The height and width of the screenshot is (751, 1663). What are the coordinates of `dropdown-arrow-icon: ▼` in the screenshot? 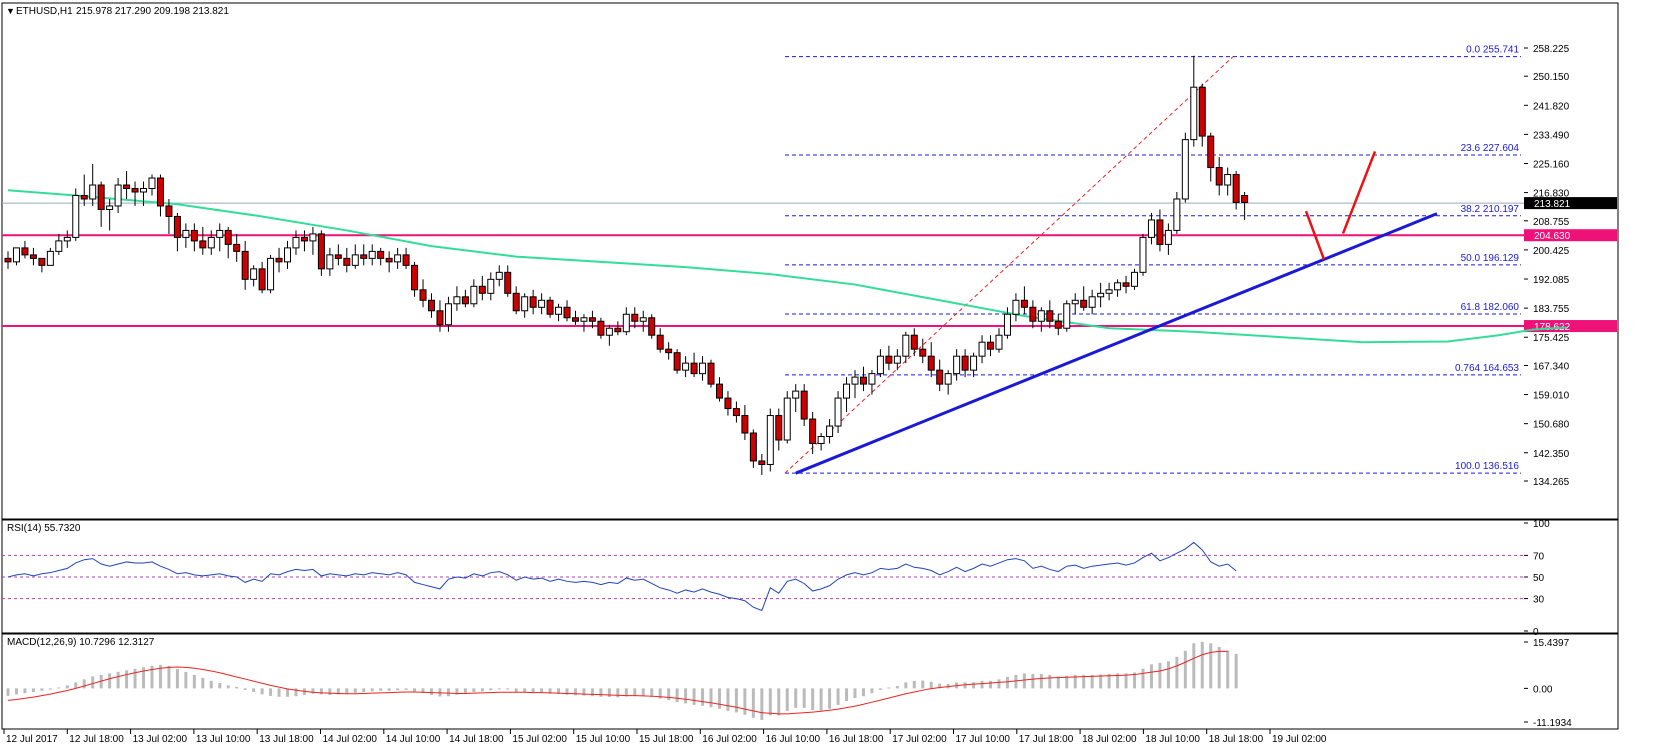 It's located at (10, 11).